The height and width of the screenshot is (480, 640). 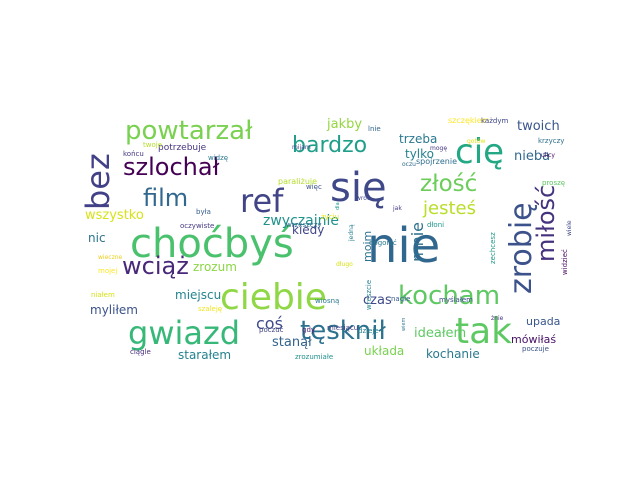 I want to click on word-spojrzenie: spojrzenie, so click(x=436, y=161).